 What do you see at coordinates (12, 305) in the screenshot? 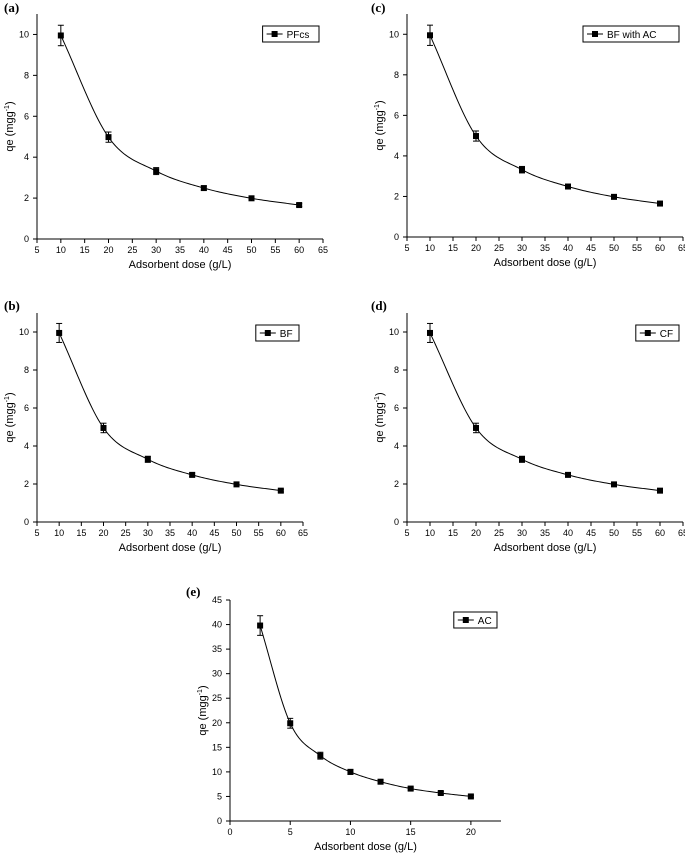
I see `panel-label: (b)` at bounding box center [12, 305].